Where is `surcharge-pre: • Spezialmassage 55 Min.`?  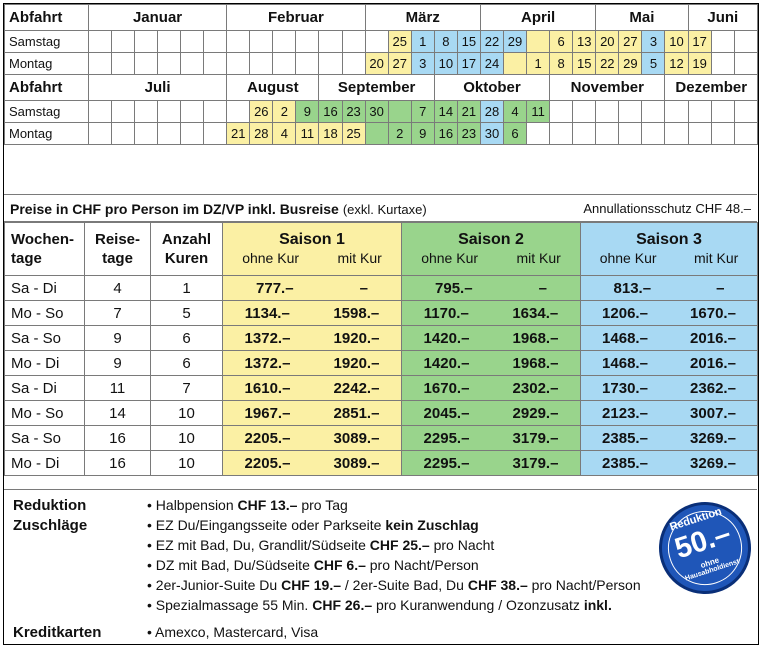 surcharge-pre: • Spezialmassage 55 Min. is located at coordinates (230, 605).